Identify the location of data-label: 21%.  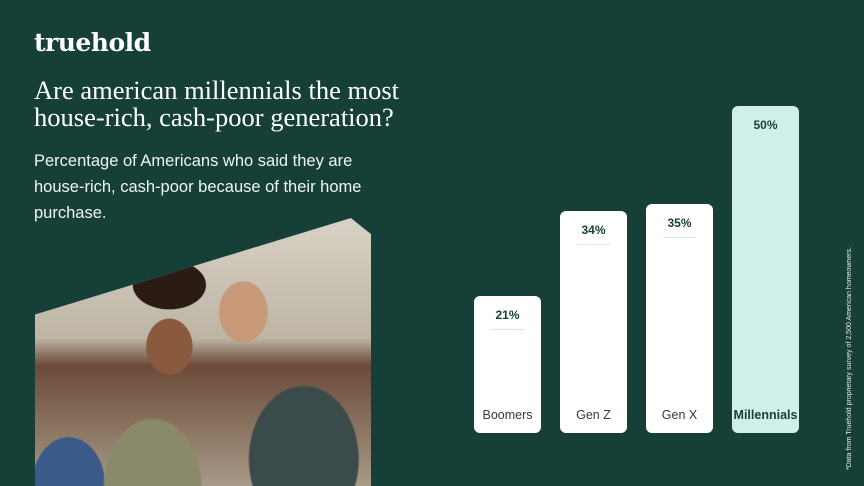
(507, 314).